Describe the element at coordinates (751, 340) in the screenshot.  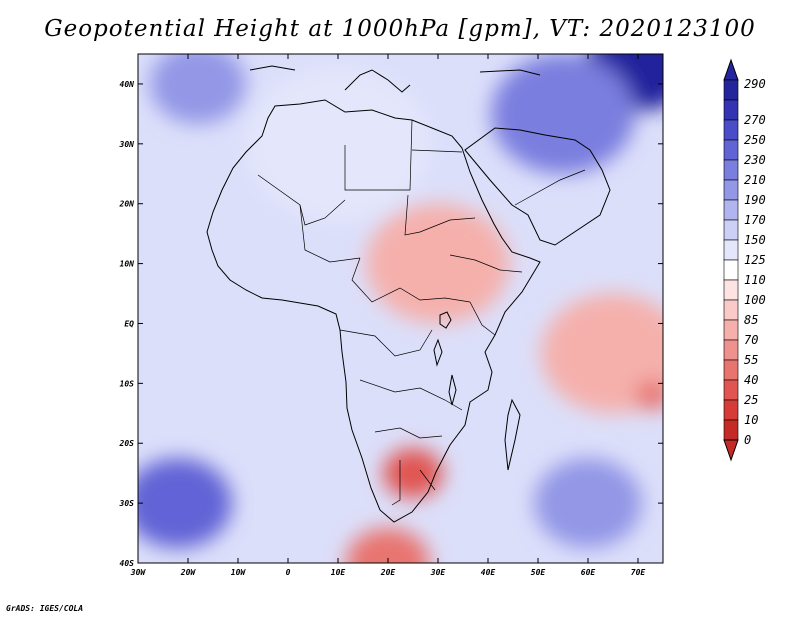
I see `colorbar-label: 70` at that location.